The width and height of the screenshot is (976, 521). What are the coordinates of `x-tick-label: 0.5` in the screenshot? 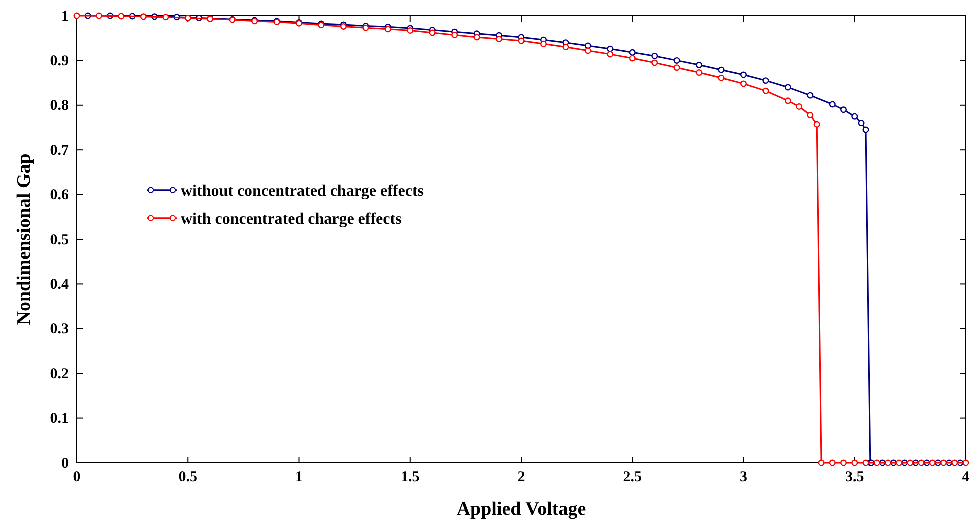 It's located at (188, 478).